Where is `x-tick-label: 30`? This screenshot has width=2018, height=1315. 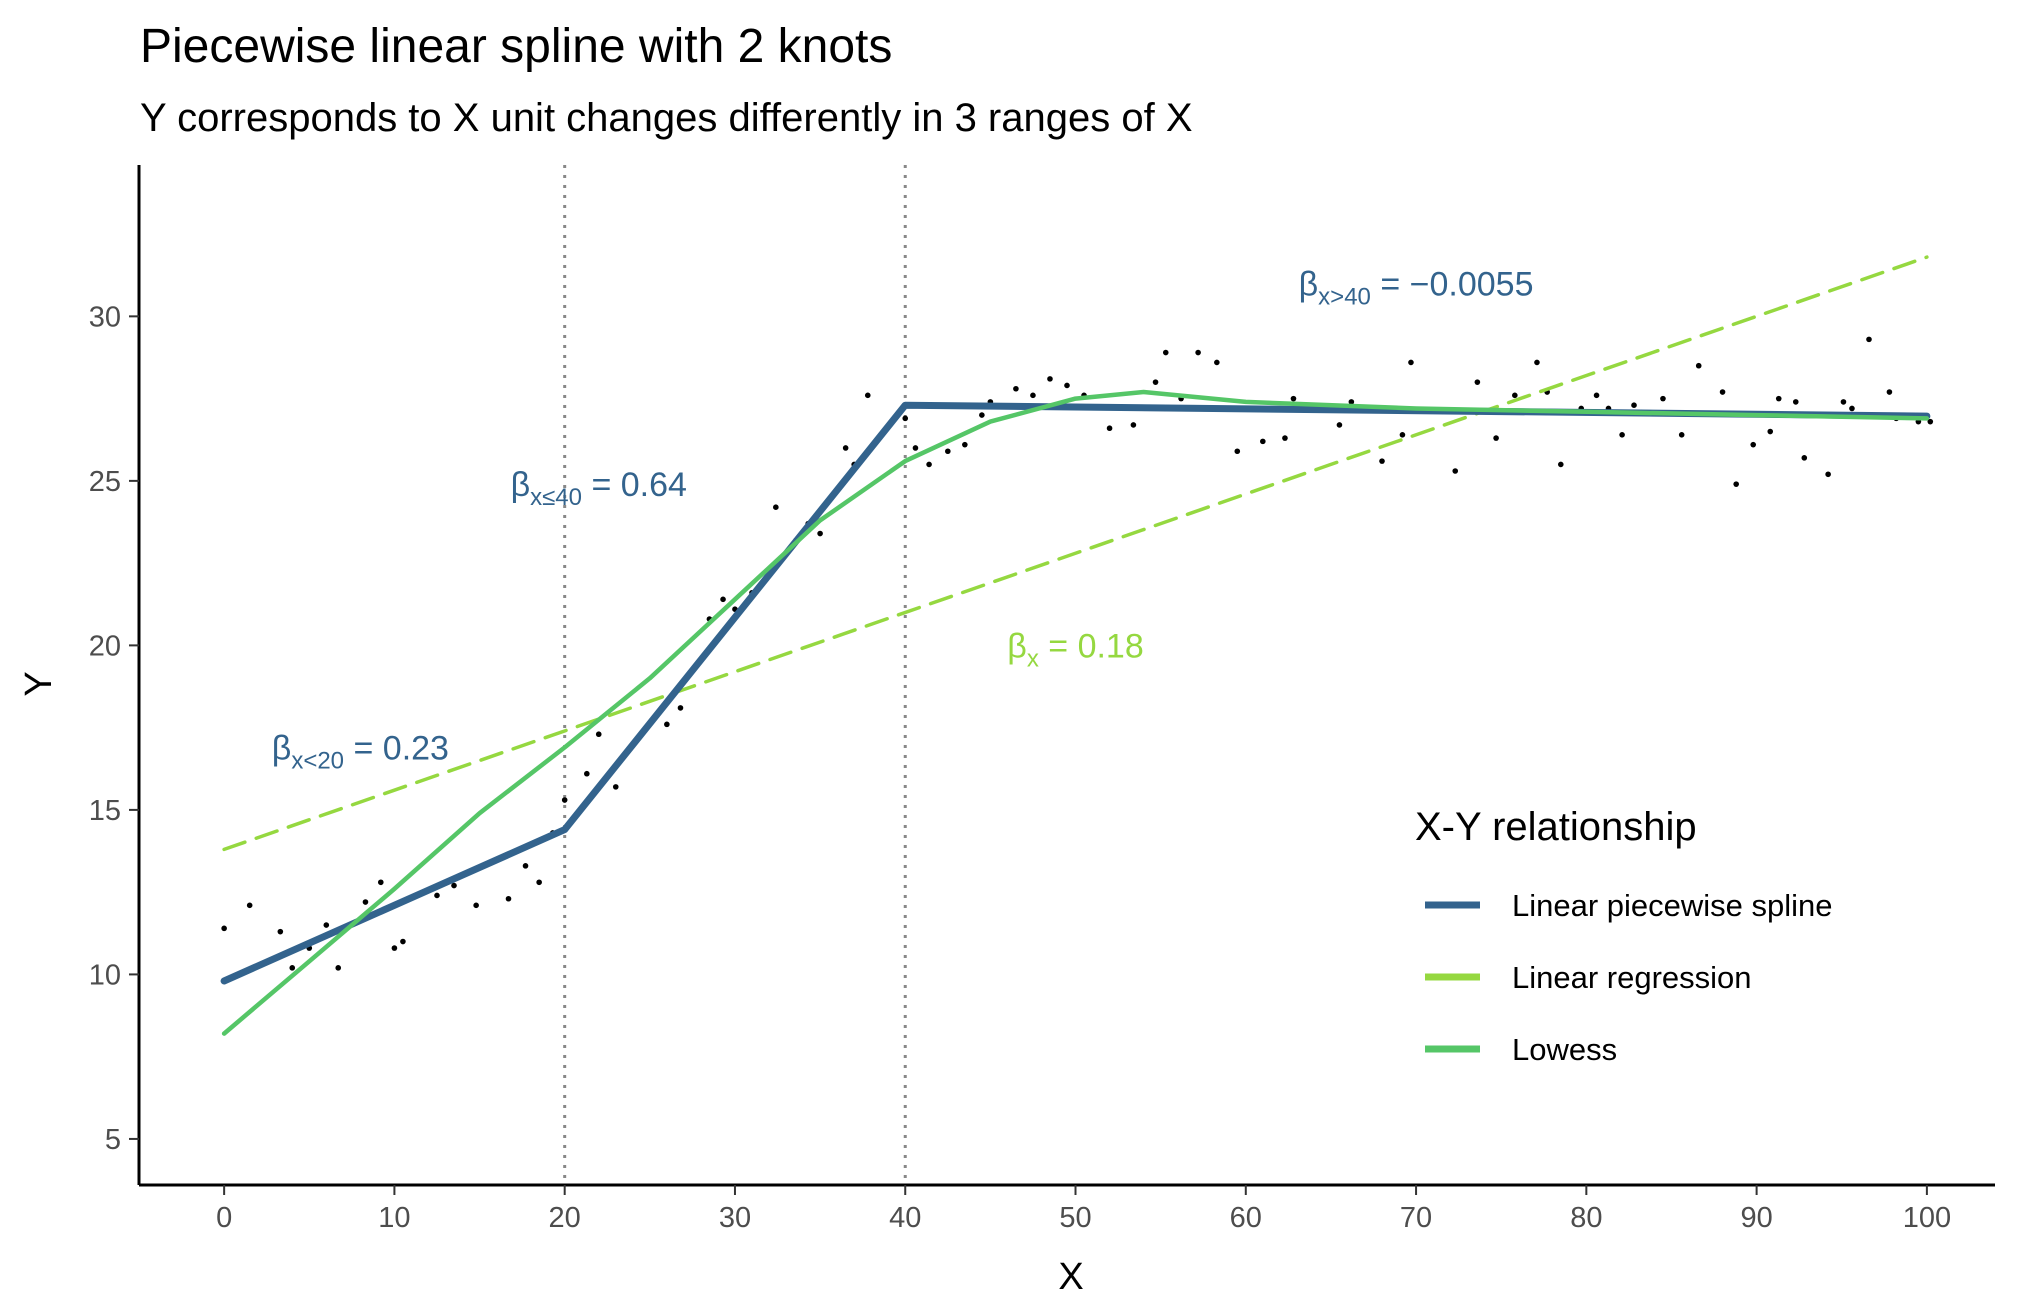
x-tick-label: 30 is located at coordinates (735, 1218).